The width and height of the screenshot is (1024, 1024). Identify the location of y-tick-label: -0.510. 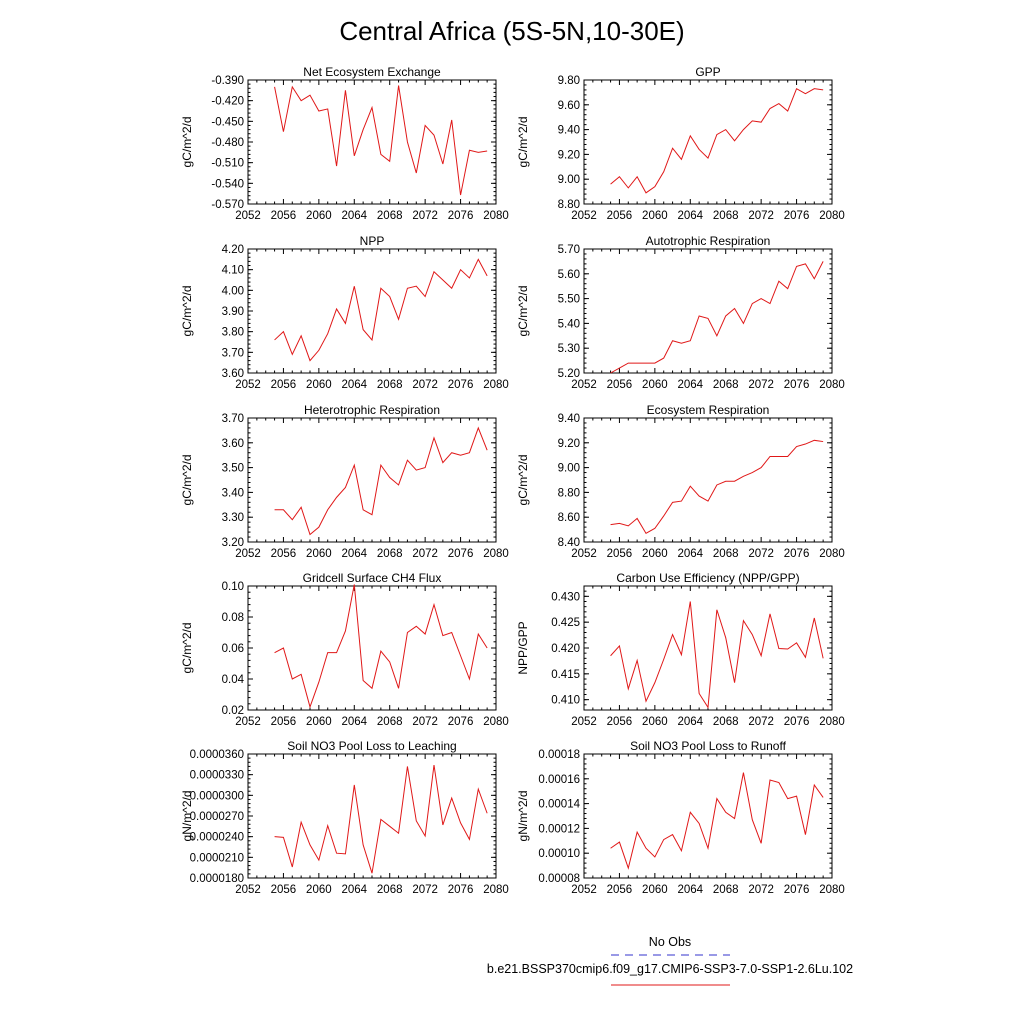
(227, 164).